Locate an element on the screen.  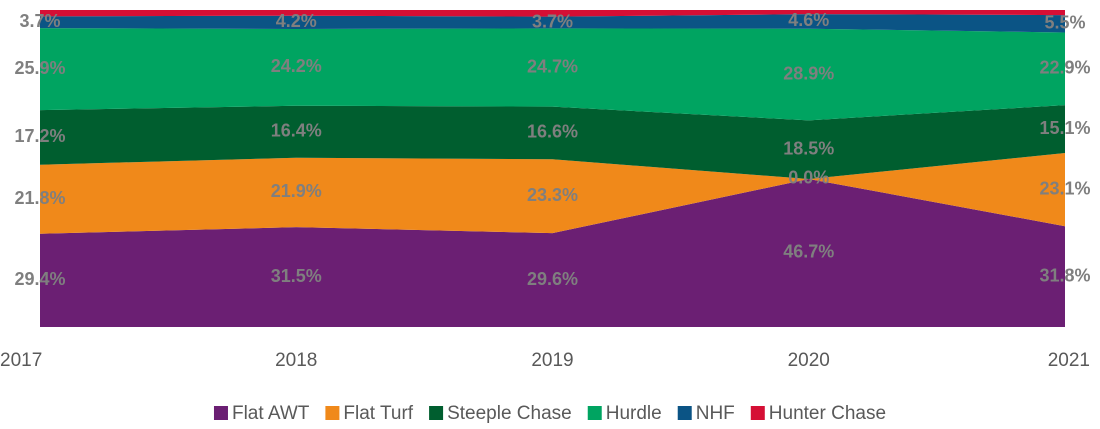
data-label: 28.9% is located at coordinates (808, 73).